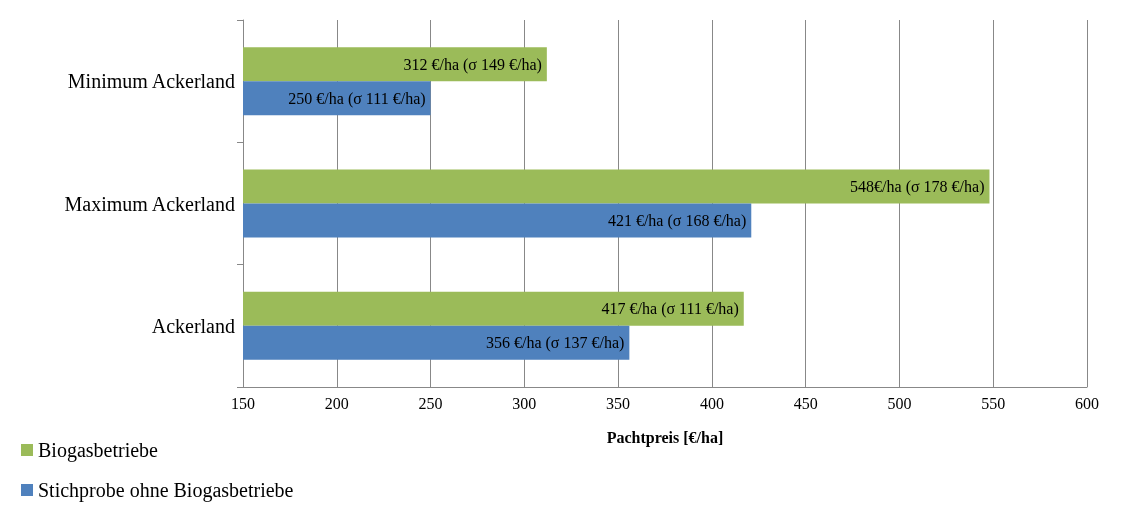 The width and height of the screenshot is (1122, 515). I want to click on data-label: 421 €/ha (σ 168 €/ha), so click(677, 221).